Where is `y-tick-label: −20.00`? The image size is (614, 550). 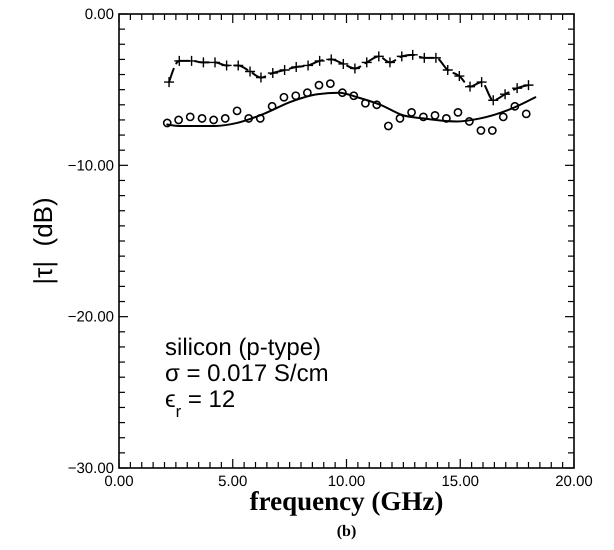
y-tick-label: −20.00 is located at coordinates (91, 317).